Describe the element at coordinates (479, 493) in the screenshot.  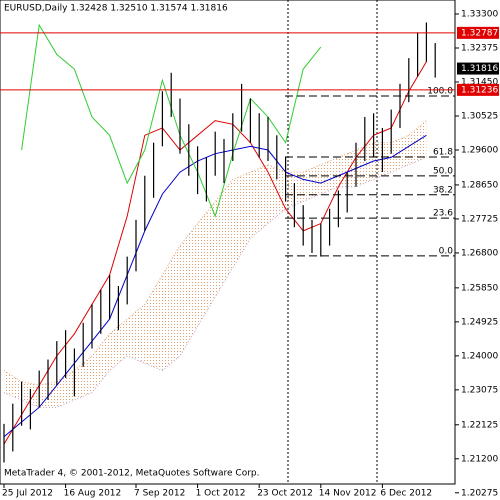
I see `y-tick-label: 1.20275` at that location.